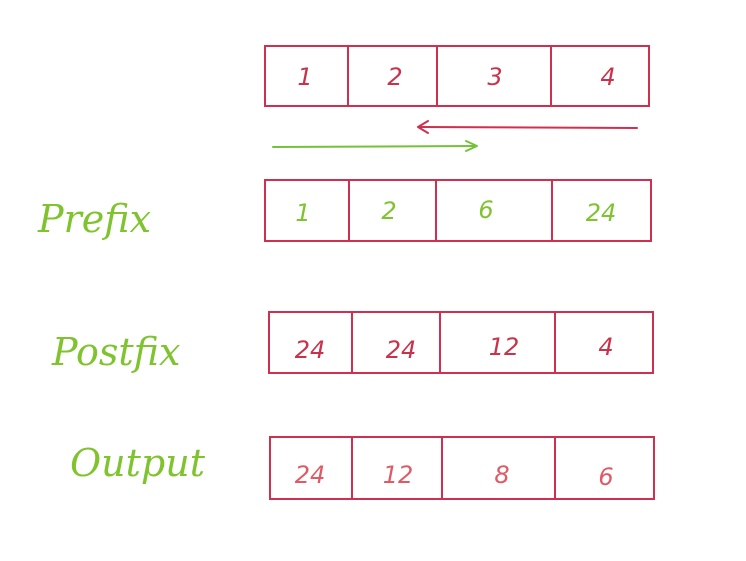 This screenshot has width=746, height=561. What do you see at coordinates (394, 77) in the screenshot?
I see `input-cell-2: 2` at bounding box center [394, 77].